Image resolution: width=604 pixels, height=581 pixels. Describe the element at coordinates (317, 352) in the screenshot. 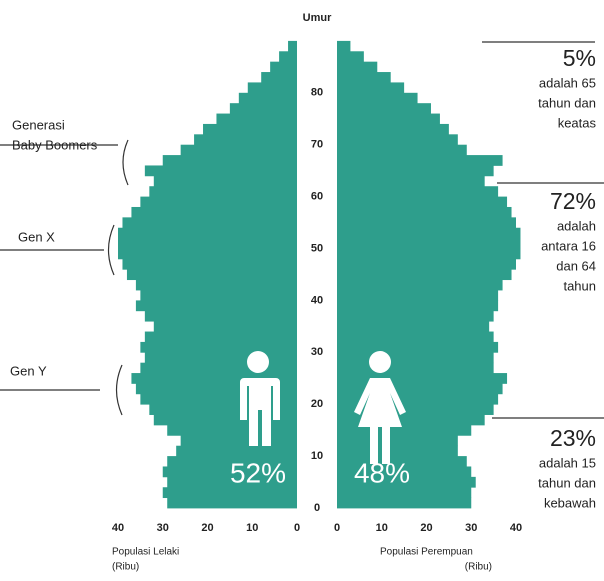

I see `y-tick-label: 30` at that location.